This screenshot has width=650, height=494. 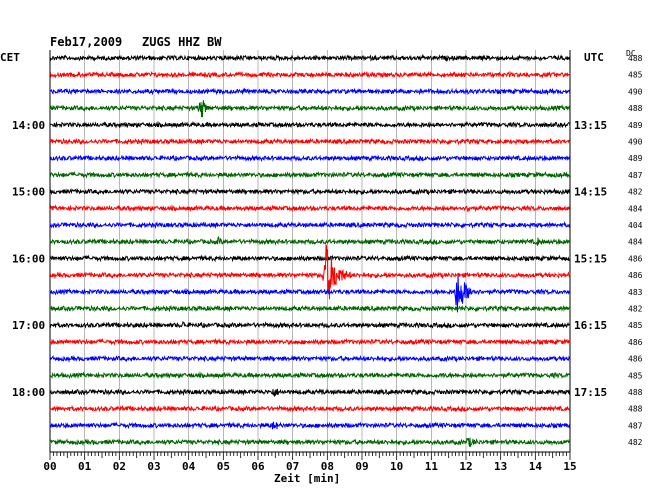 I want to click on x-tick-label: 01, so click(x=85, y=466).